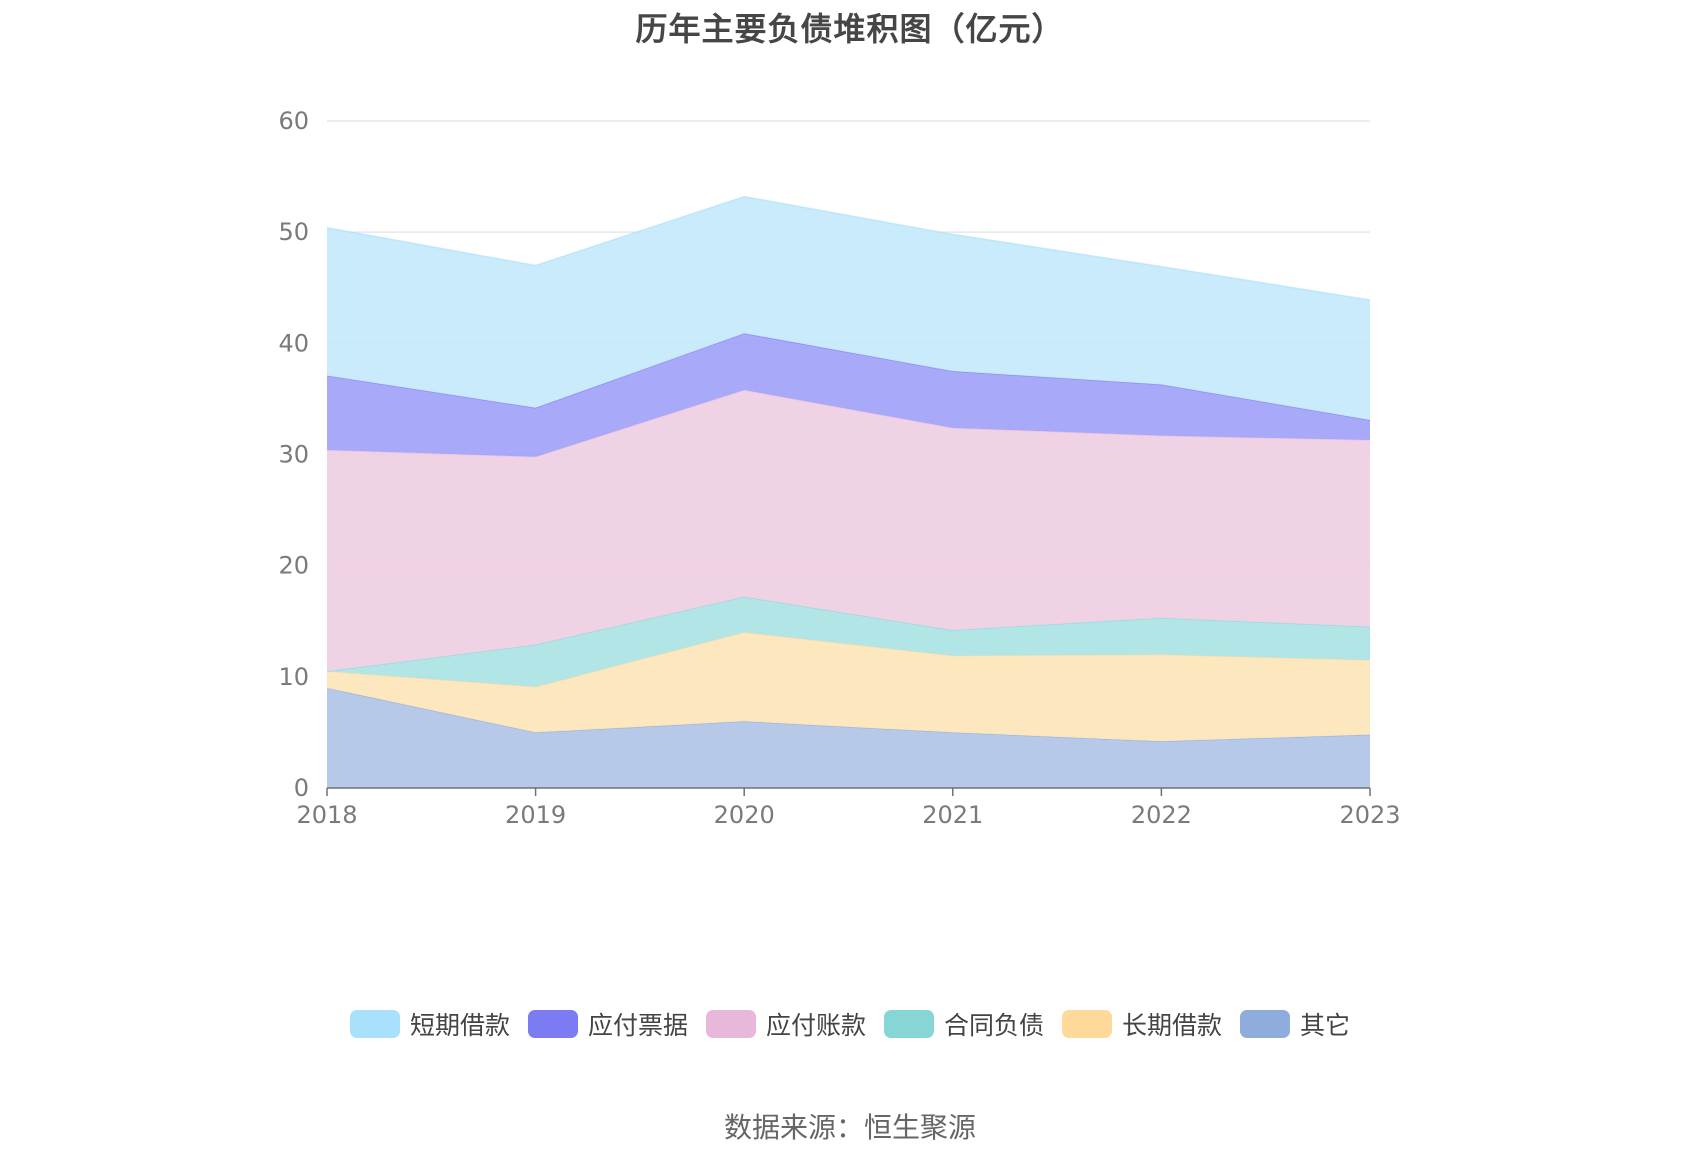  Describe the element at coordinates (293, 455) in the screenshot. I see `y-tick-label: 30` at that location.